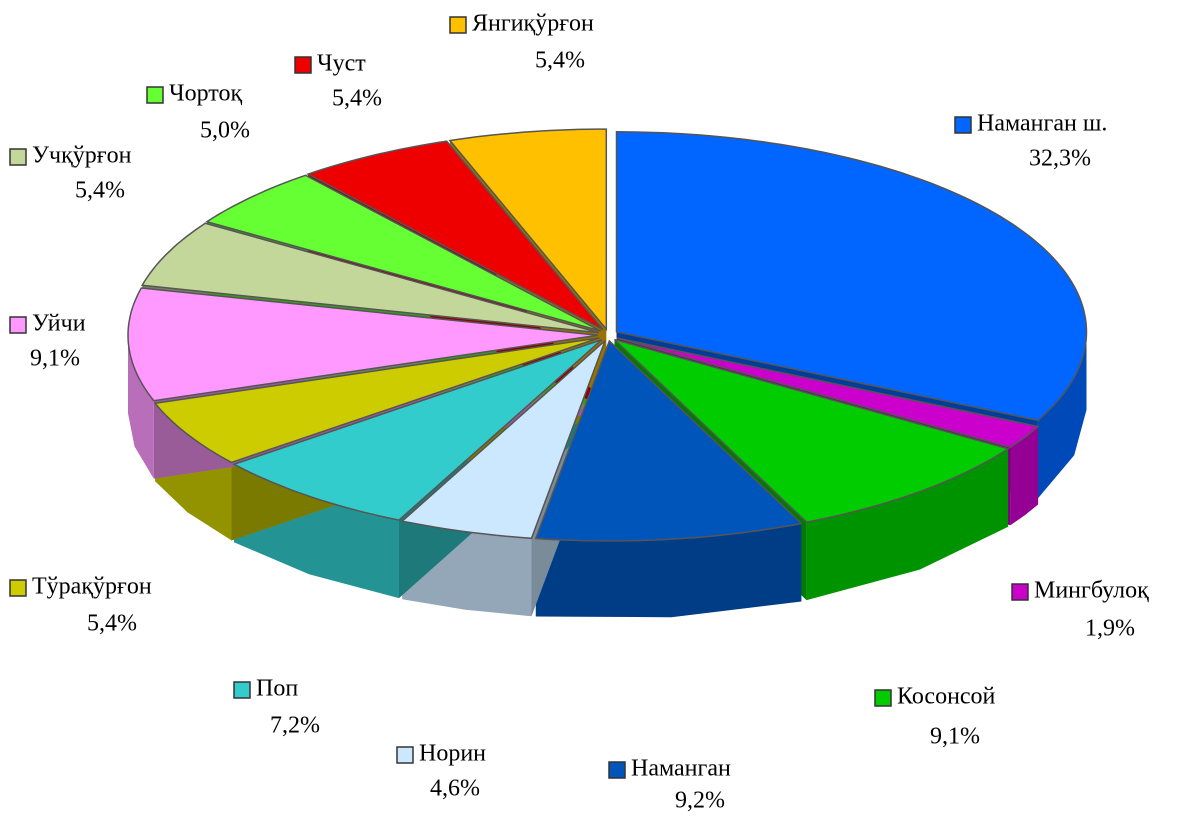  I want to click on value-label: 7,2%, so click(295, 726).